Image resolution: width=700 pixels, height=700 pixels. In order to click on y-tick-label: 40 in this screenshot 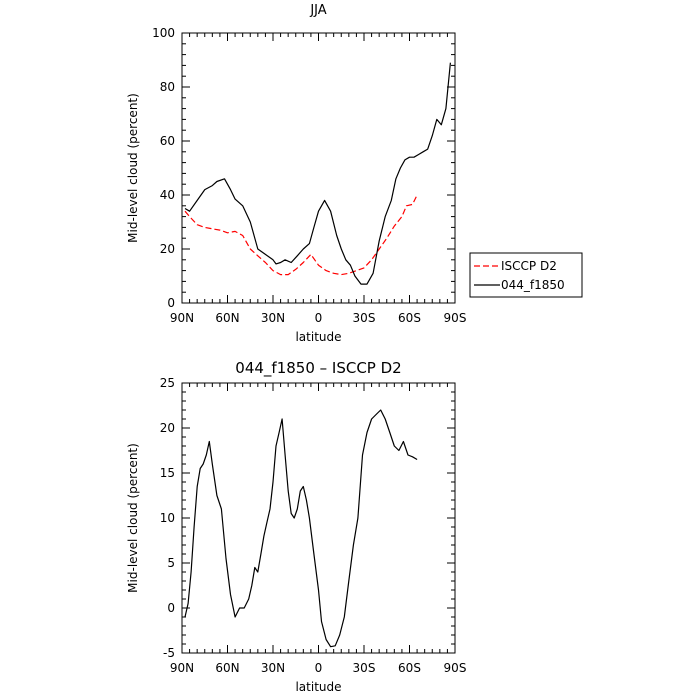, I will do `click(167, 195)`.